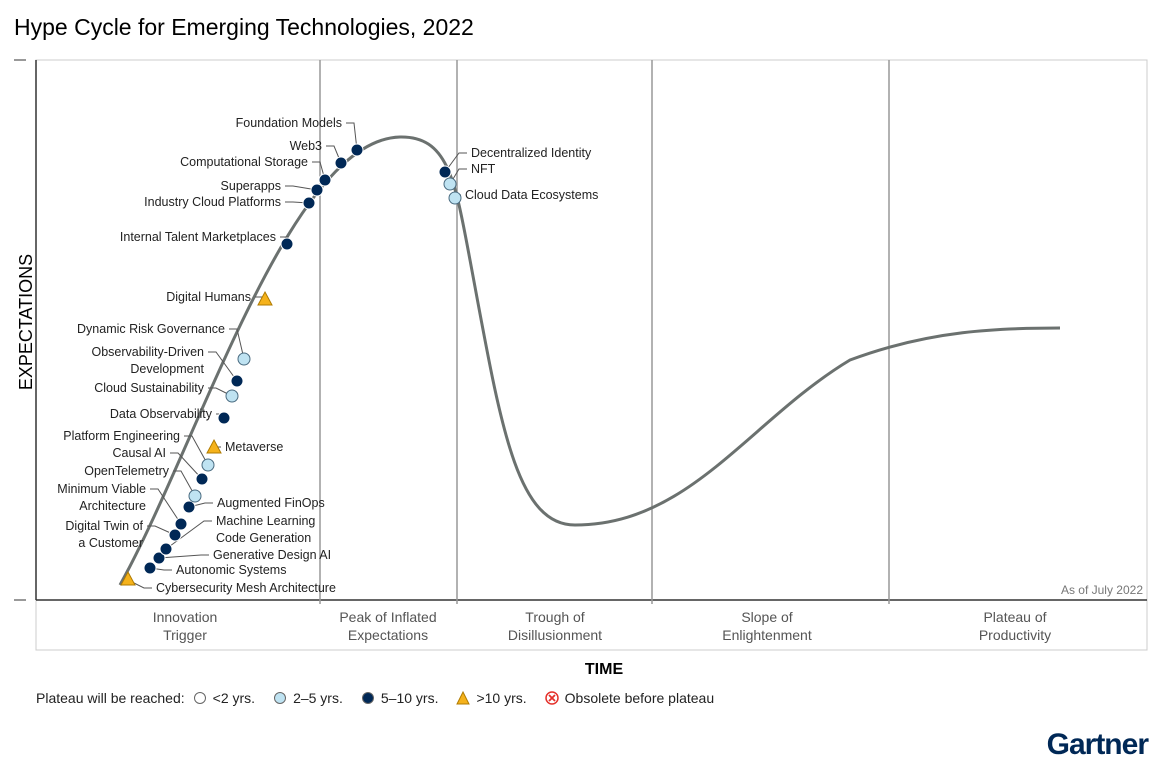 This screenshot has height=771, width=1170. I want to click on technology-marker: Machine Learning Code Generation, so click(237, 535).